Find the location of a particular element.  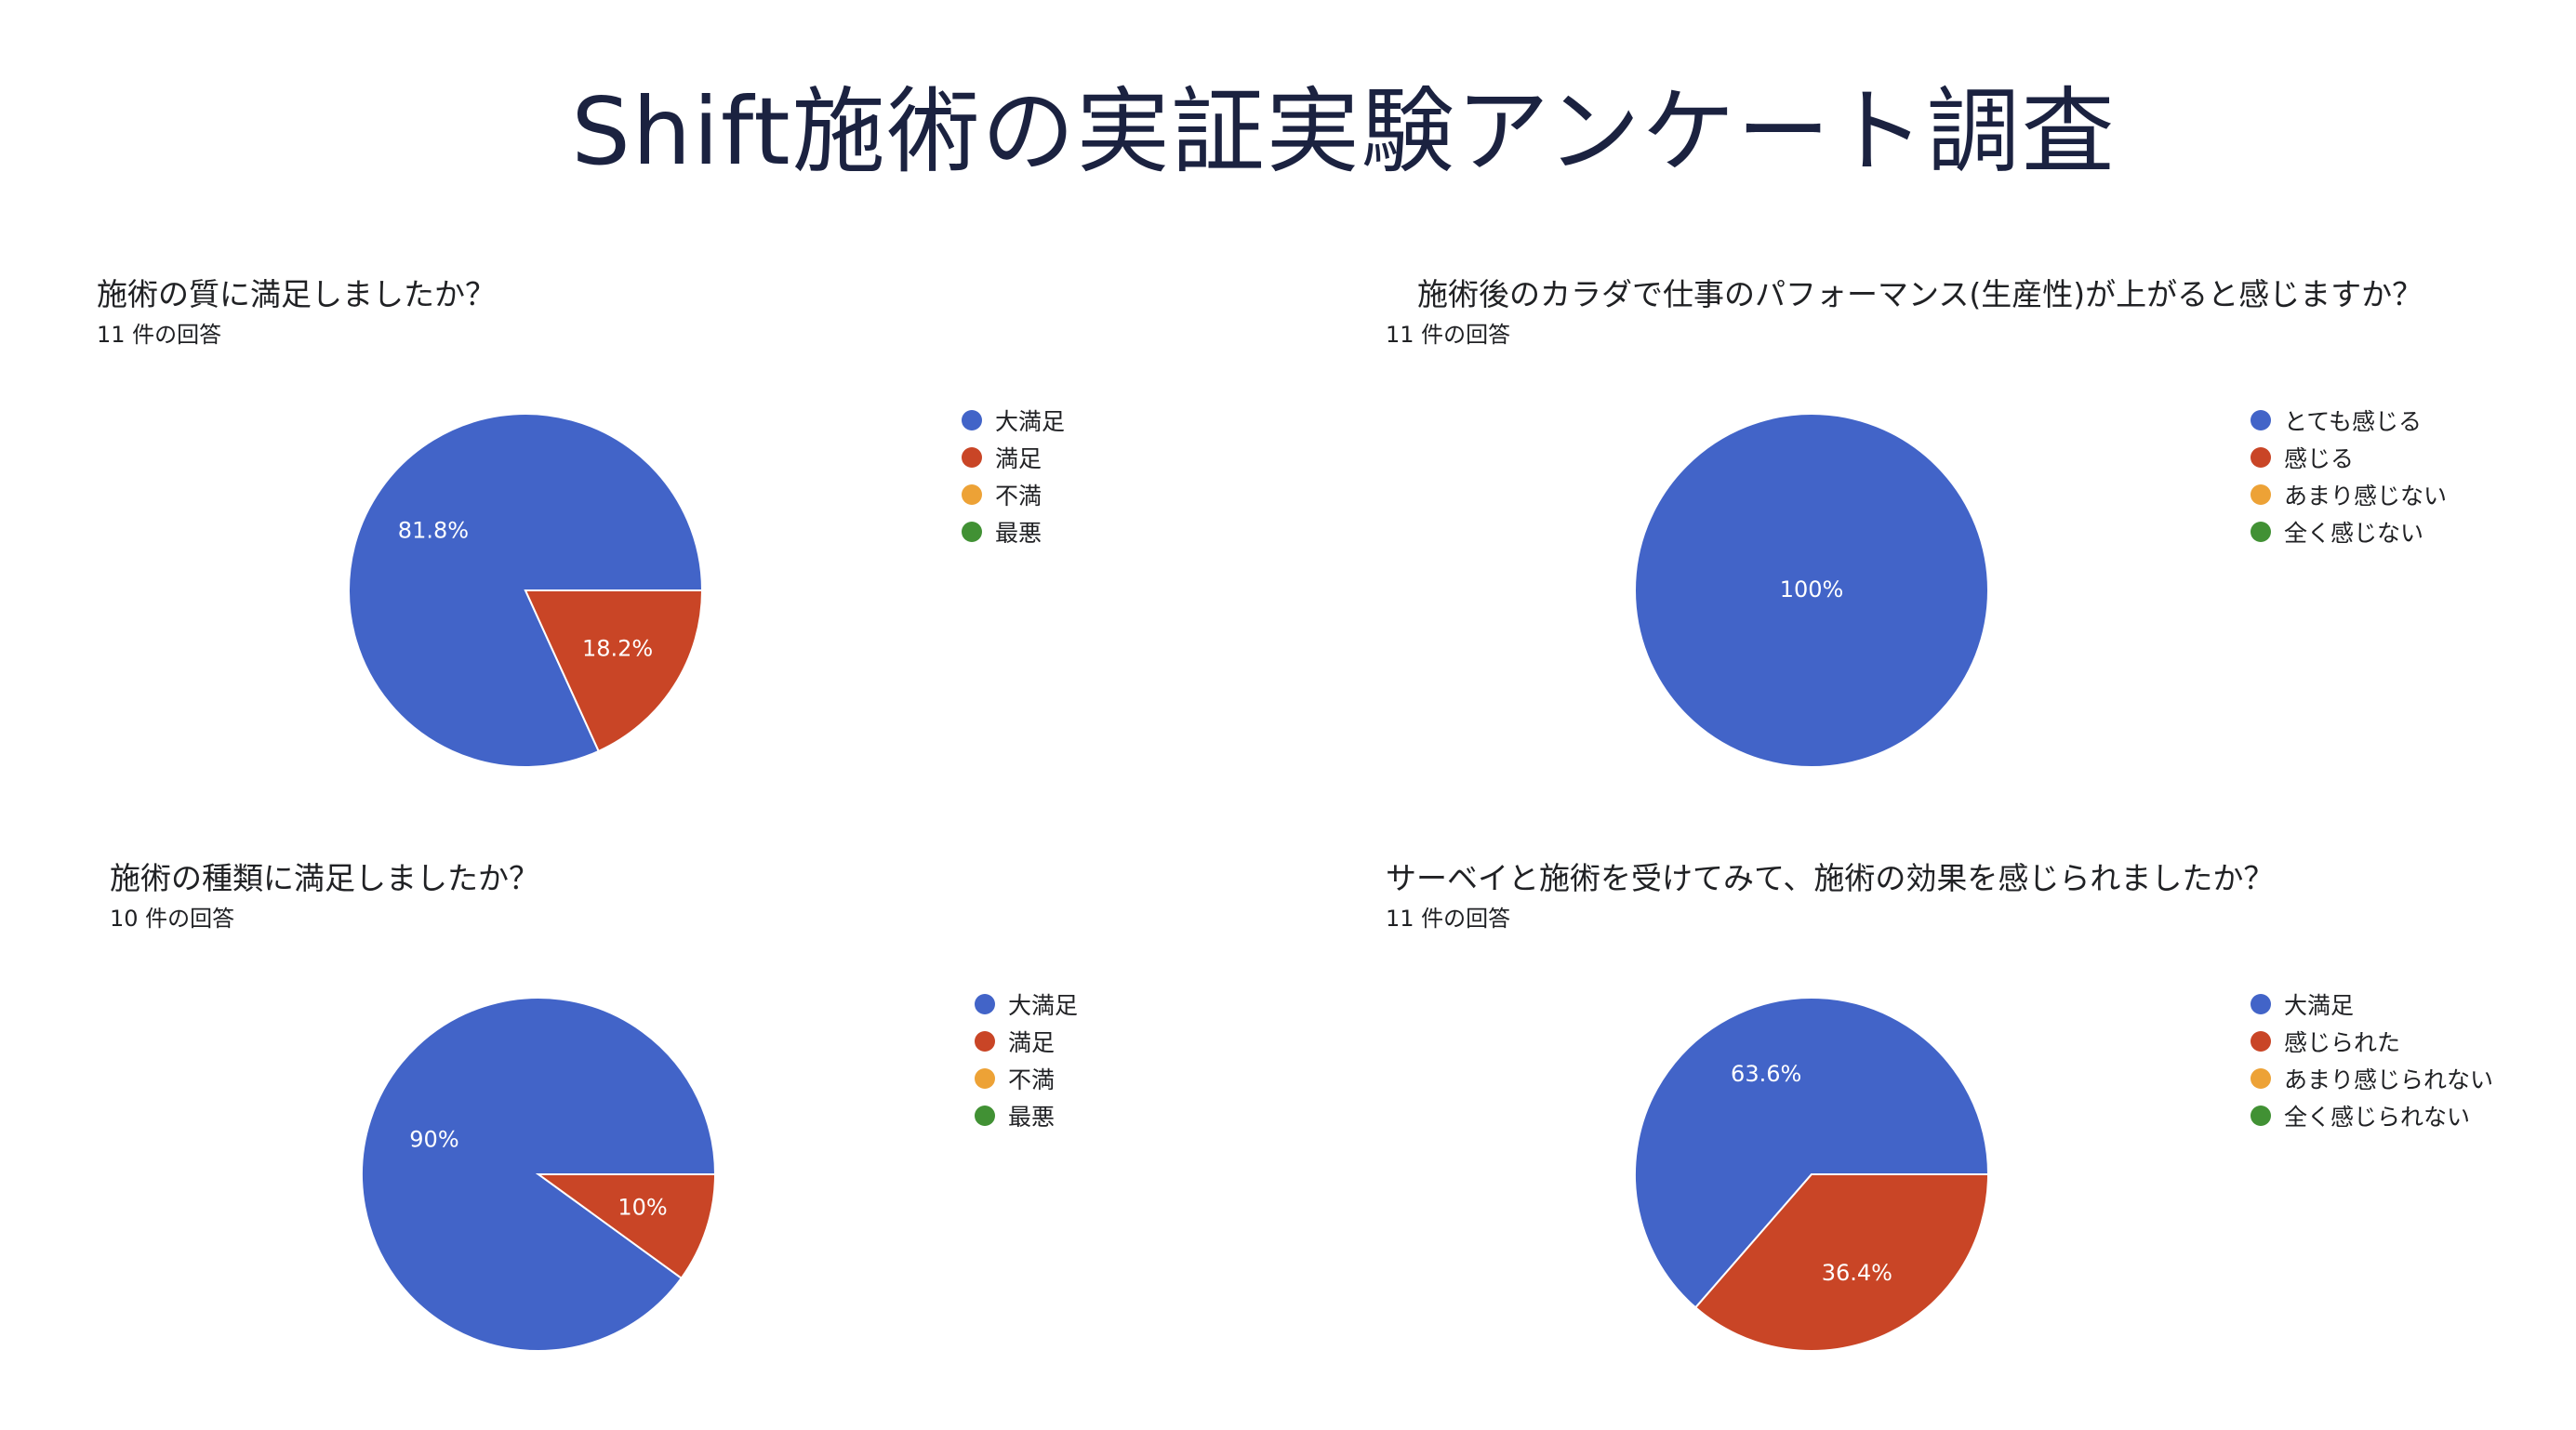

pie-chart: 81.8% 18.2% is located at coordinates (526, 590).